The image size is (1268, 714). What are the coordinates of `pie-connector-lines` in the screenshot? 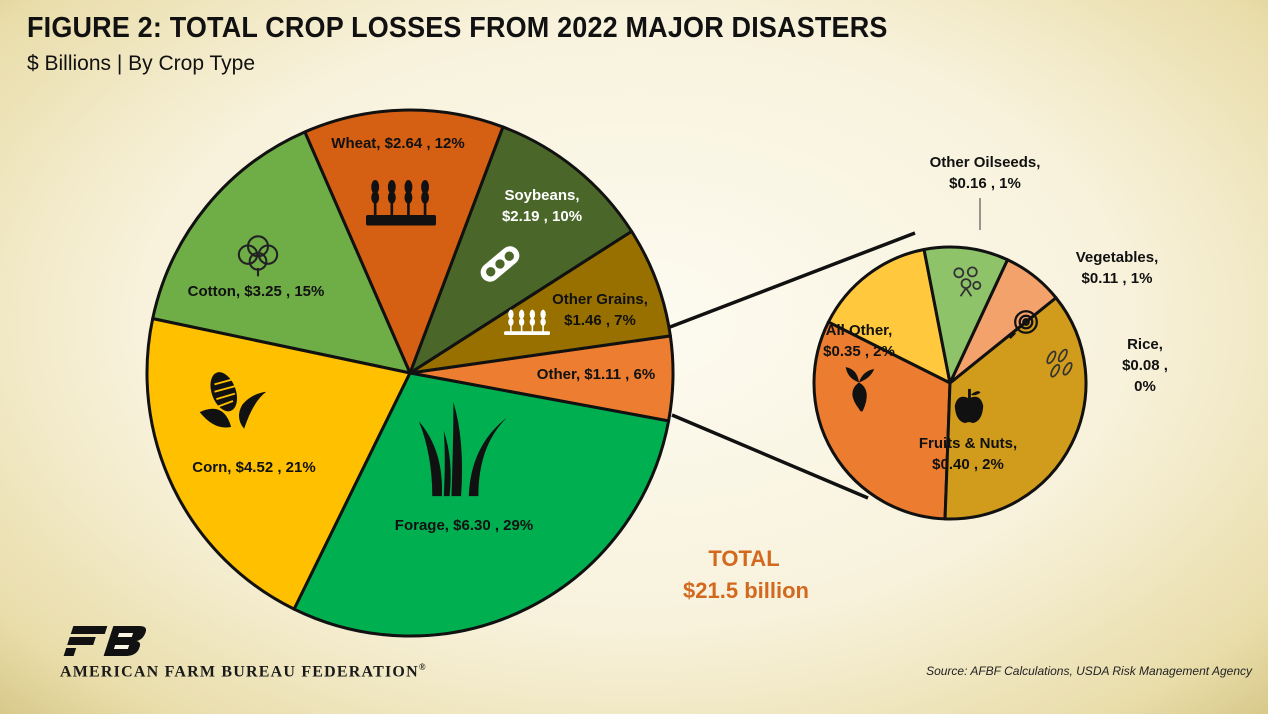 It's located at (792, 365).